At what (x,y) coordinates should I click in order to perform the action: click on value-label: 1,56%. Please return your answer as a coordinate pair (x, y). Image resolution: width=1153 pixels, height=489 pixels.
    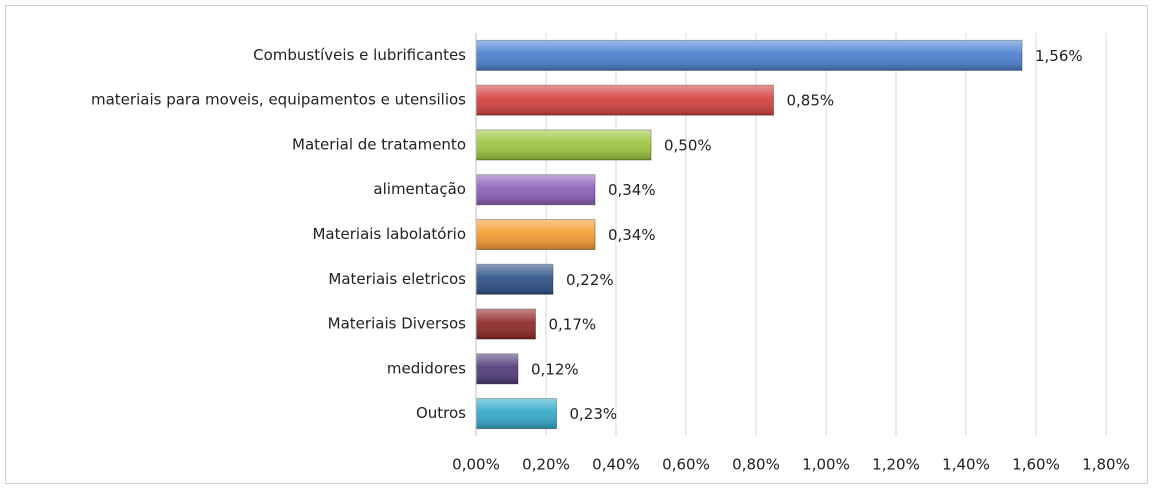
    Looking at the image, I should click on (1059, 56).